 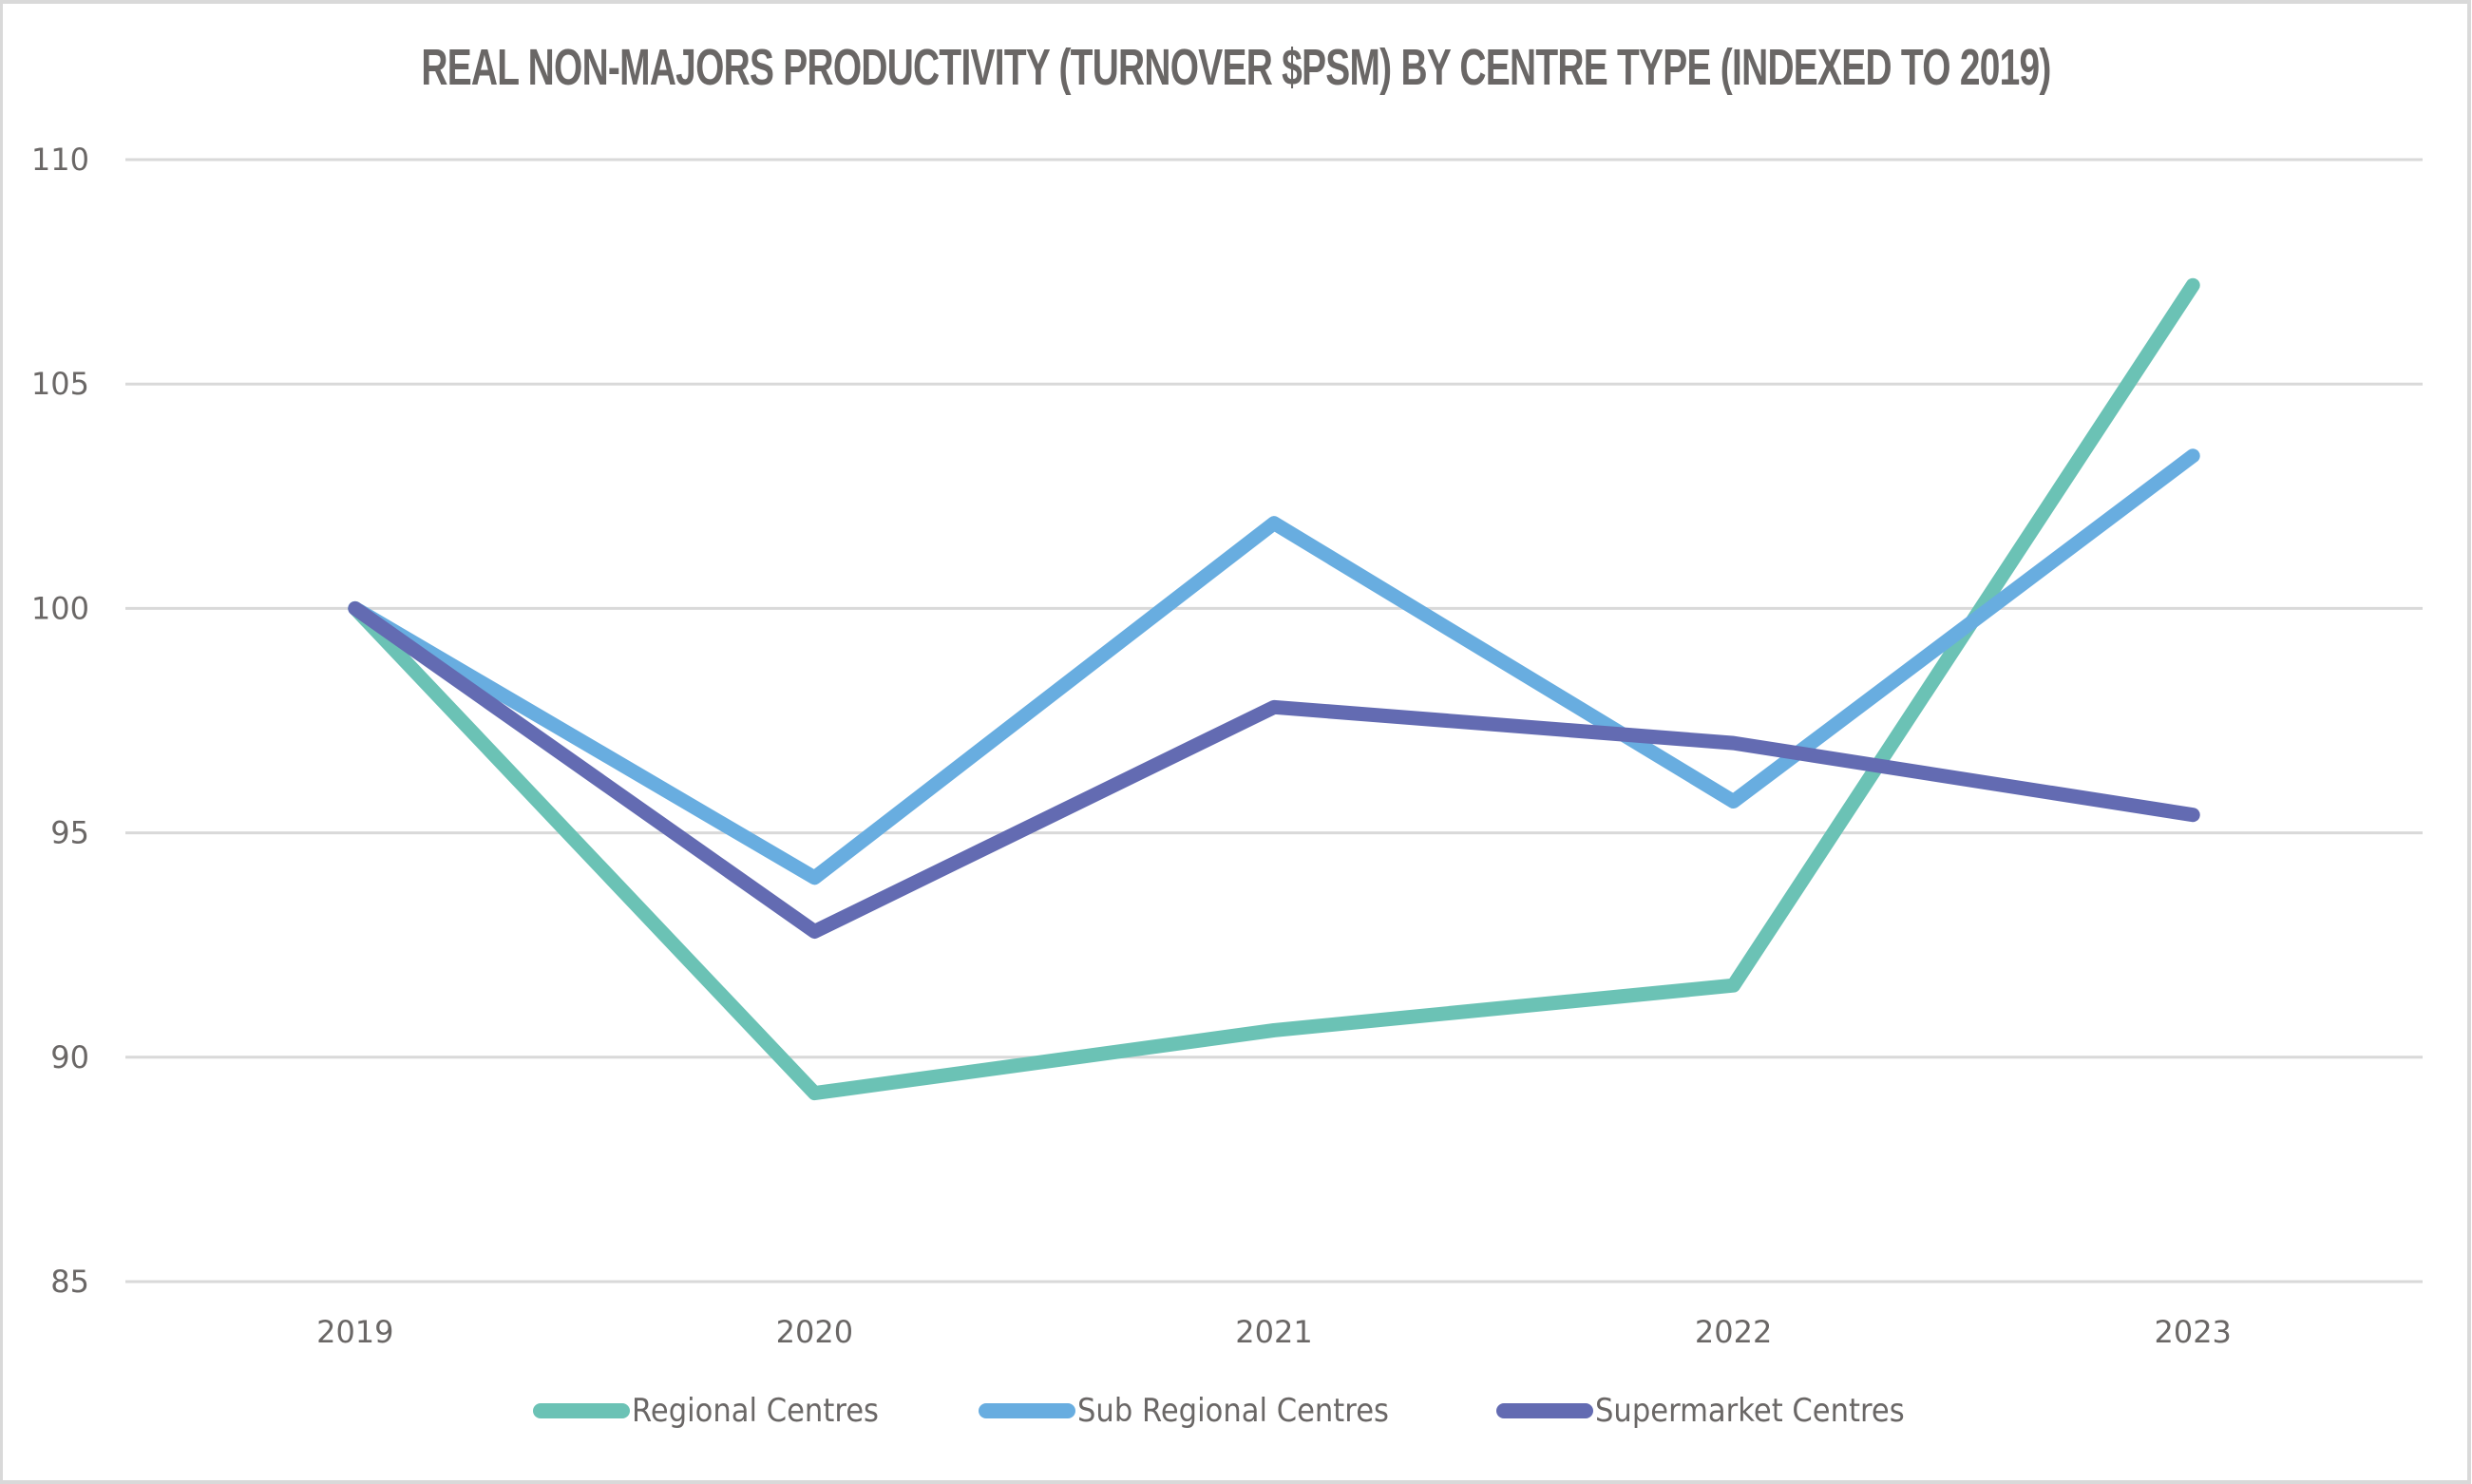 I want to click on x-tick-label: 2020, so click(x=814, y=1332).